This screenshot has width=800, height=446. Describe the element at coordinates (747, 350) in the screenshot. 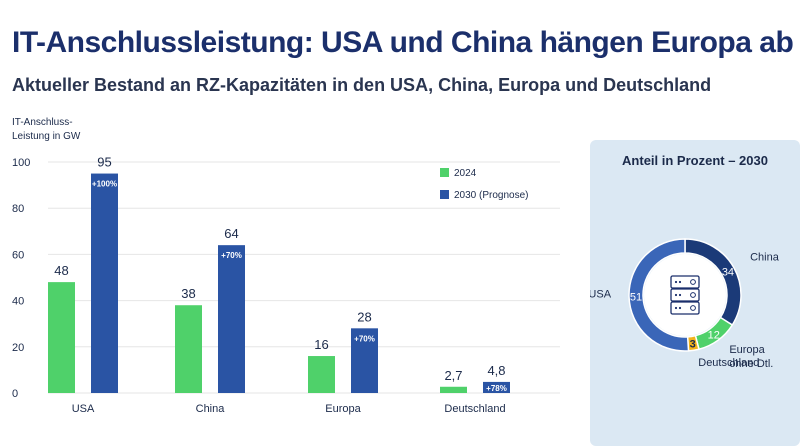

I see `donut-category-label: Europa` at that location.